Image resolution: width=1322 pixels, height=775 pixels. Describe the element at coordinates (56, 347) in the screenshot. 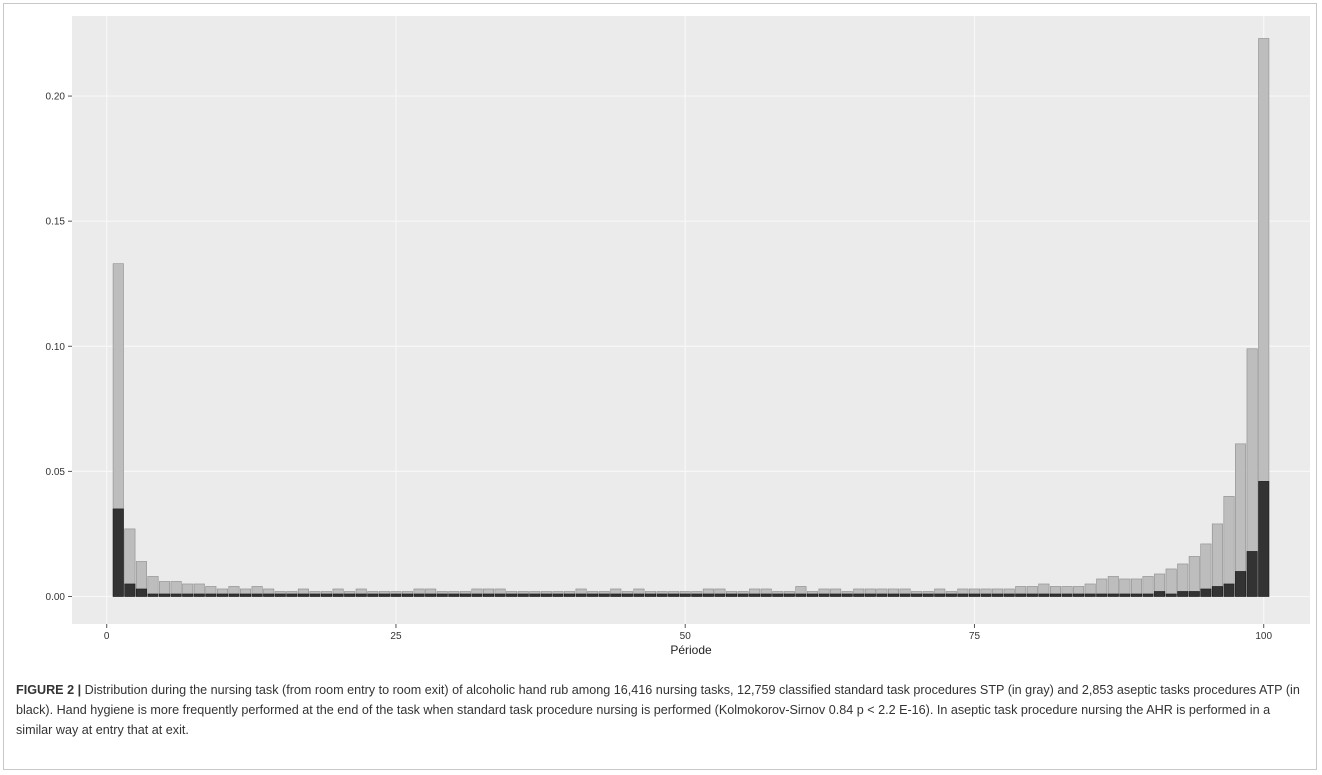

I see `y-tick-label: 0.10` at that location.